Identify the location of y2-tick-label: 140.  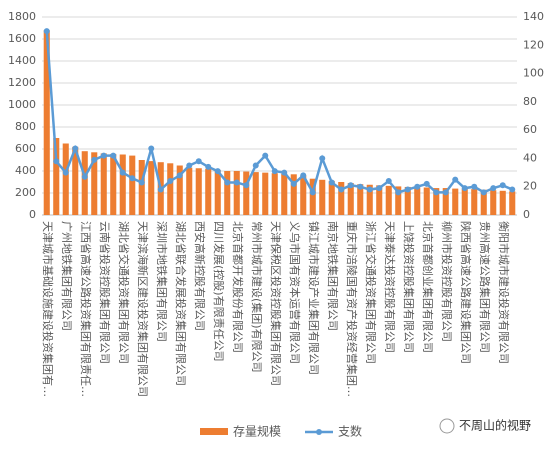
(533, 16).